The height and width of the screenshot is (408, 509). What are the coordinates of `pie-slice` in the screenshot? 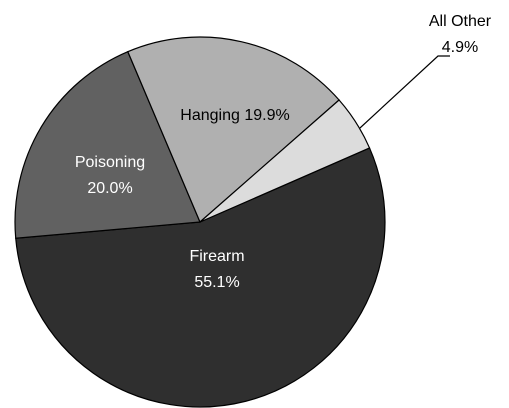 It's located at (285, 161).